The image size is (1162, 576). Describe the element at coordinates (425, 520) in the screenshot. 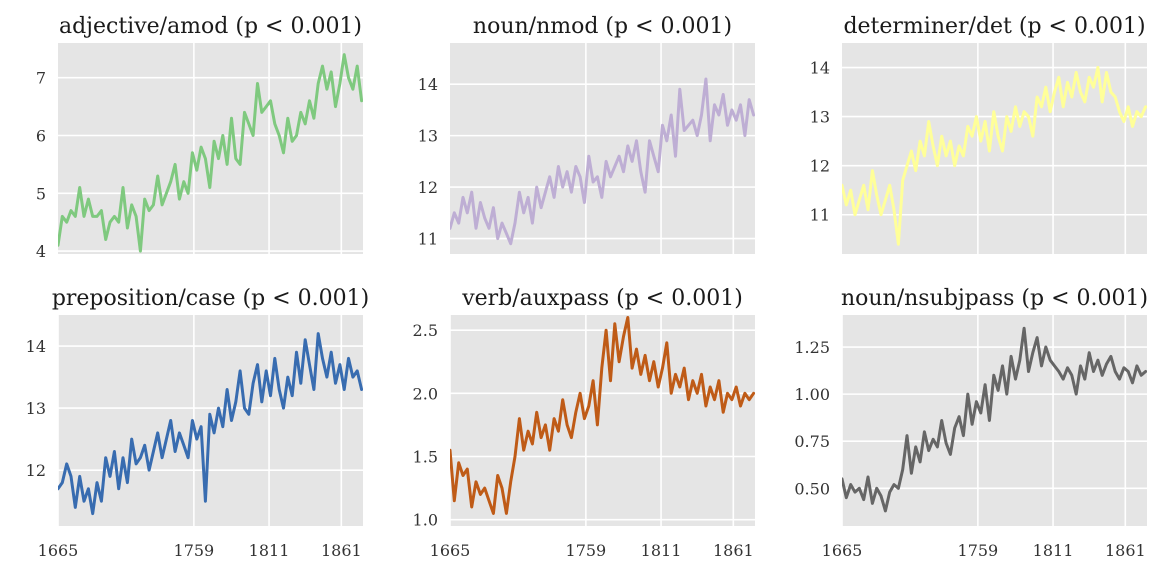

I see `y-tick-label: 1.0` at that location.